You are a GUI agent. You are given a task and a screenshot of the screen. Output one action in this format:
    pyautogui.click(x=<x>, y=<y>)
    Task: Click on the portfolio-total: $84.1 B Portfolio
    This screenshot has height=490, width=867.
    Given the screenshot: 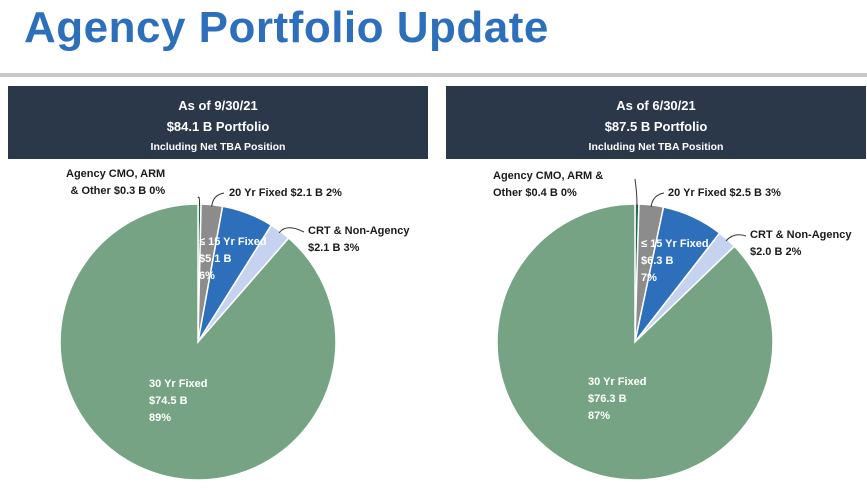 What is the action you would take?
    pyautogui.click(x=218, y=126)
    